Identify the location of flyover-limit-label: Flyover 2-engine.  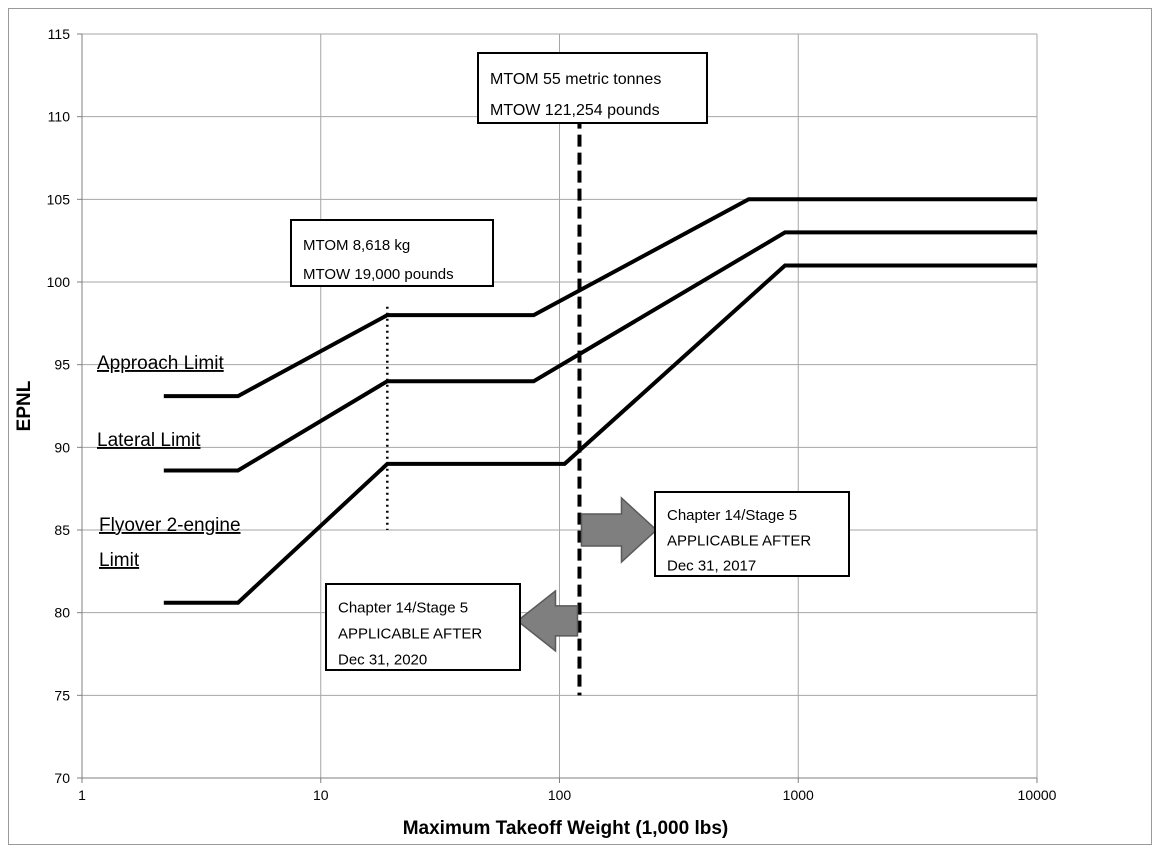
(170, 525).